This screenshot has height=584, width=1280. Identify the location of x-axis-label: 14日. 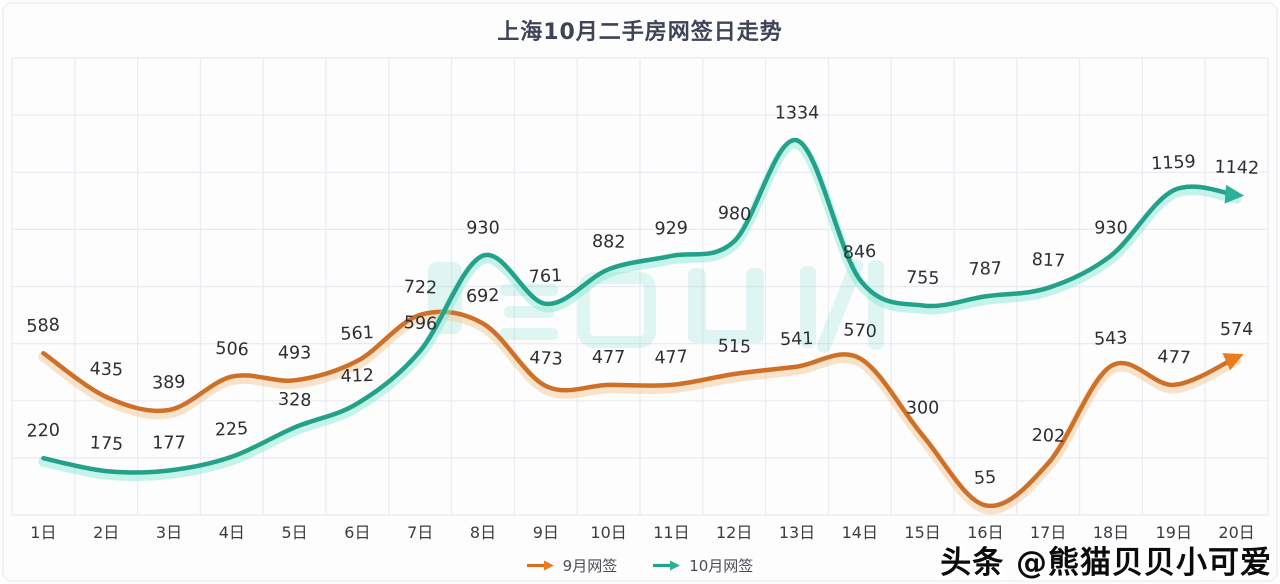
(860, 532).